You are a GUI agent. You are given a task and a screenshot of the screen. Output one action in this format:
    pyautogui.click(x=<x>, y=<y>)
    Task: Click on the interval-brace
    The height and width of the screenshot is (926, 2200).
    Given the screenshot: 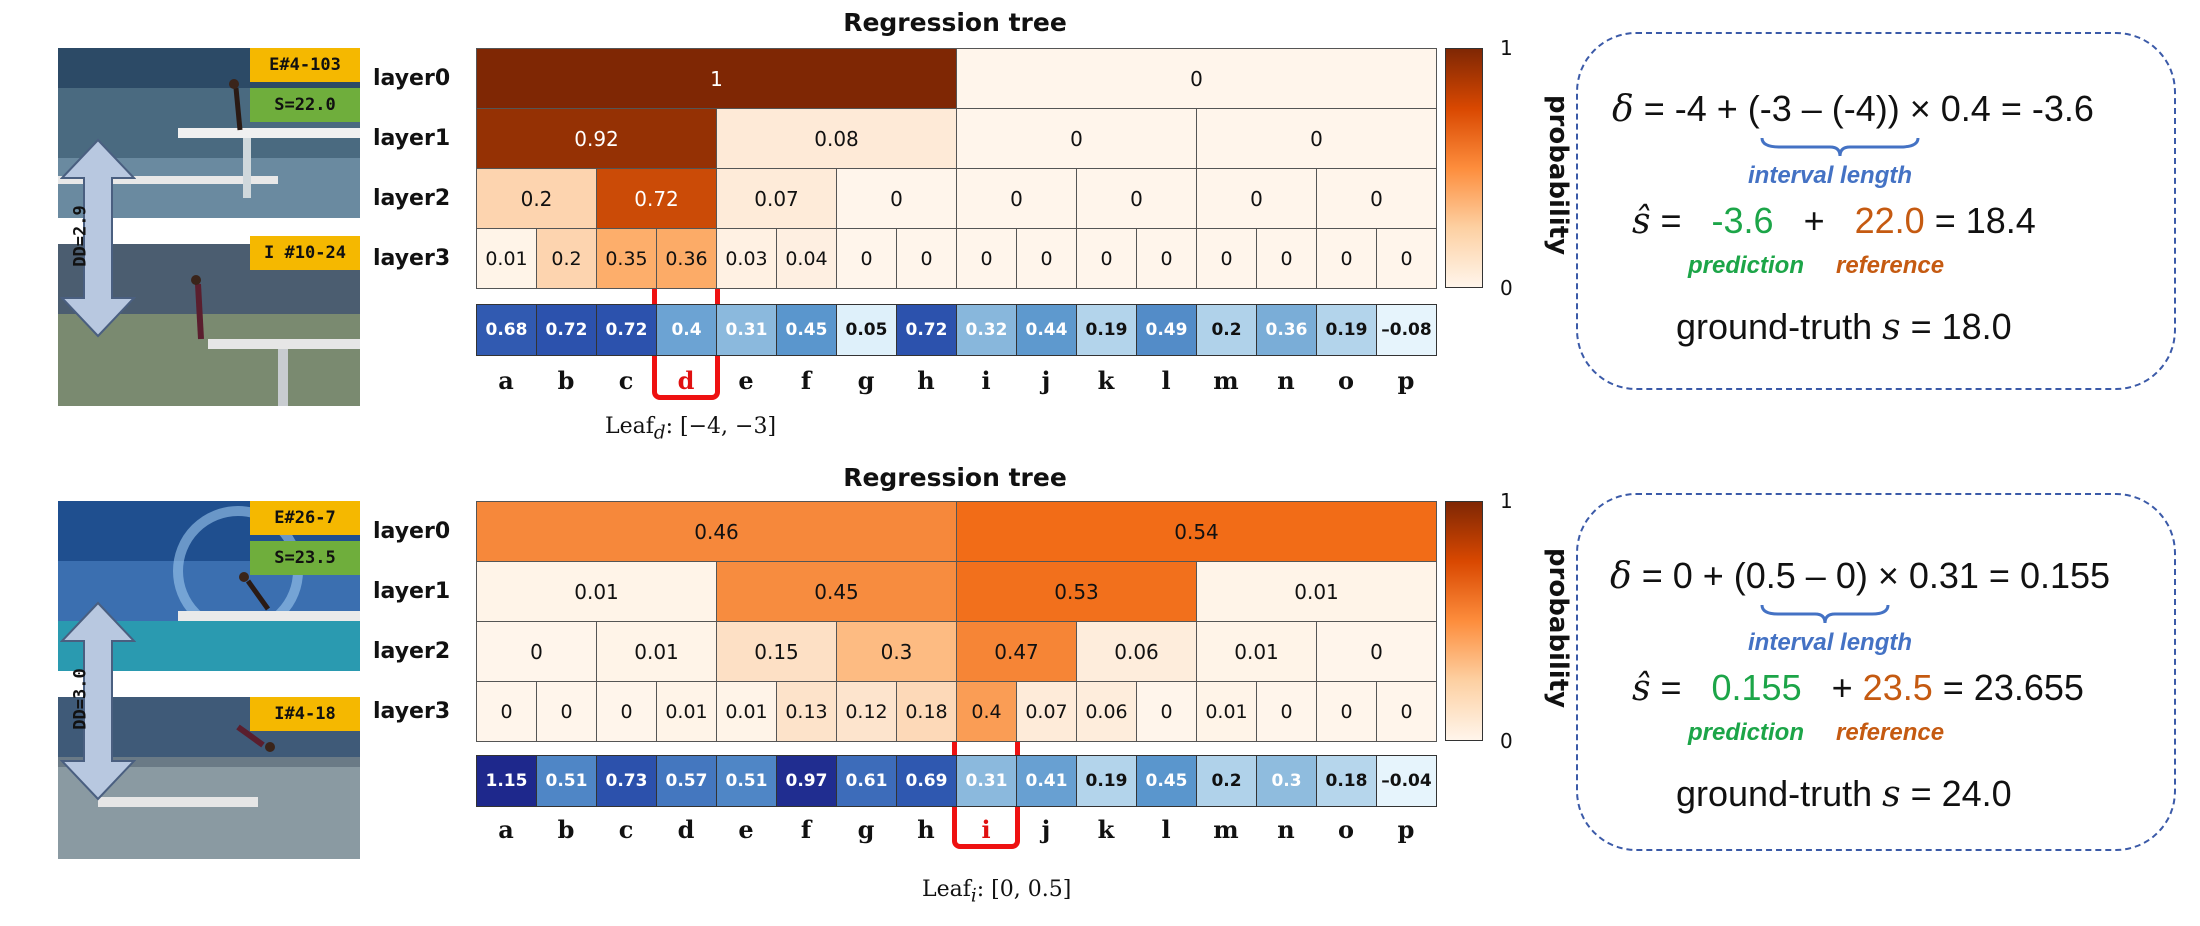 What is the action you would take?
    pyautogui.click(x=1825, y=614)
    